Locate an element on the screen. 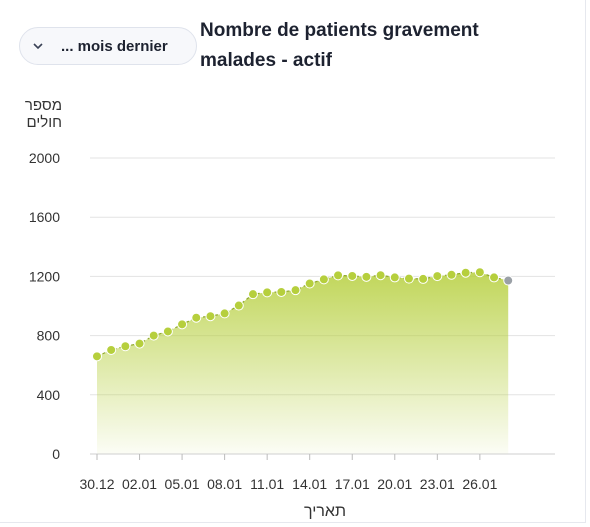  y-tick-label: 0 is located at coordinates (56, 454).